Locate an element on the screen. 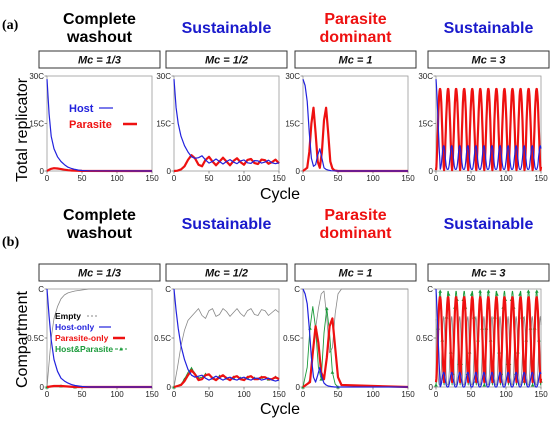  mc-label: Mc = 1/3 is located at coordinates (99, 274).